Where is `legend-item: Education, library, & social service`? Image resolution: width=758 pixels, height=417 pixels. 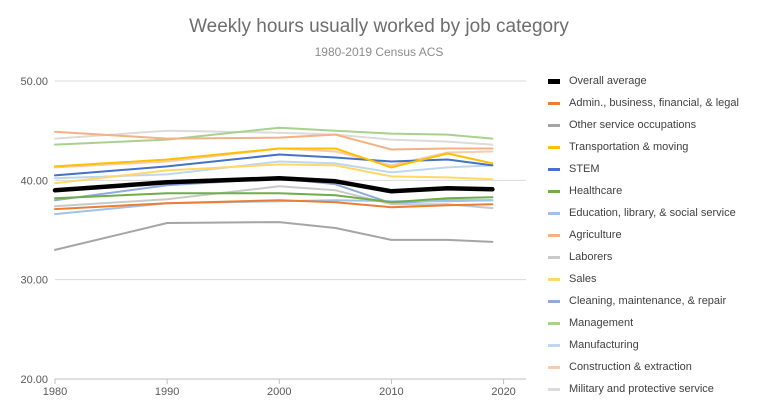 legend-item: Education, library, & social service is located at coordinates (650, 213).